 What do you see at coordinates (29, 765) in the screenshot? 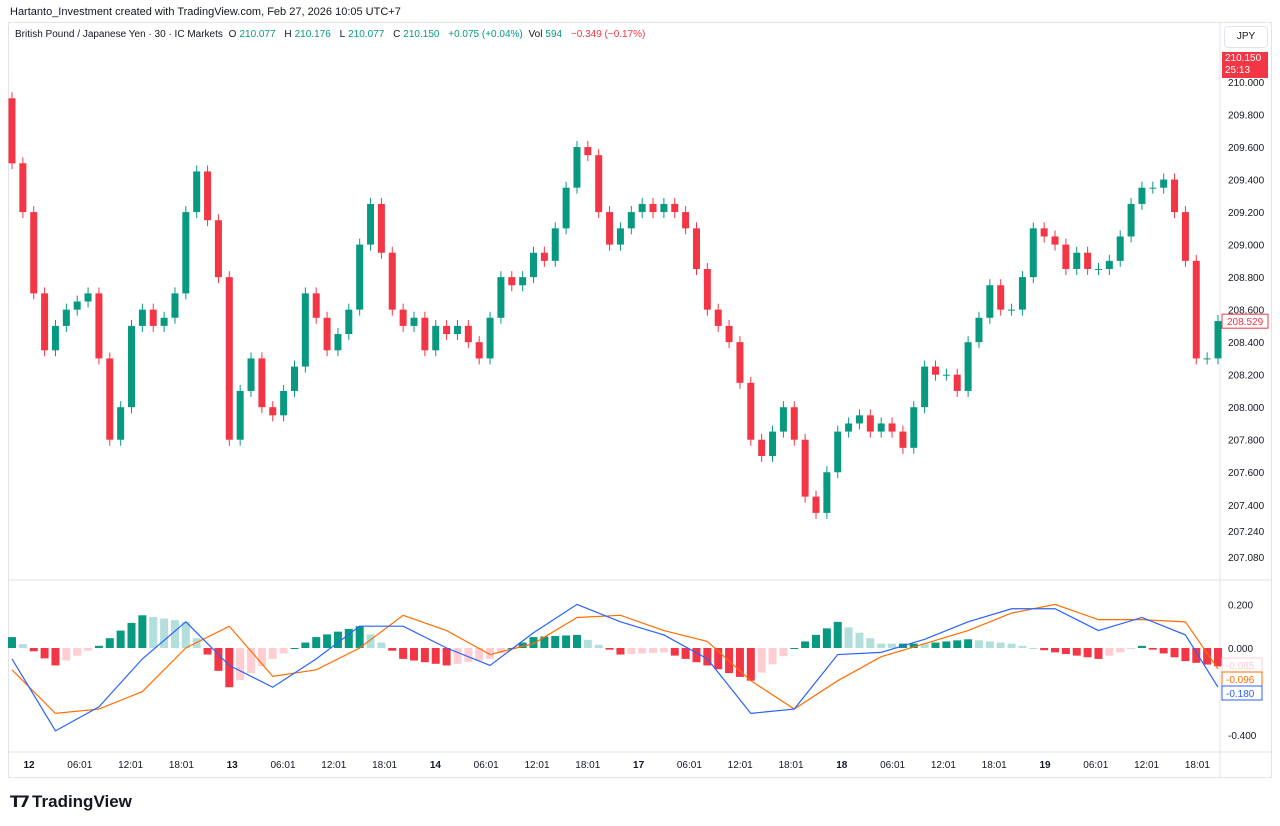
I see `time-axis-label: 12` at bounding box center [29, 765].